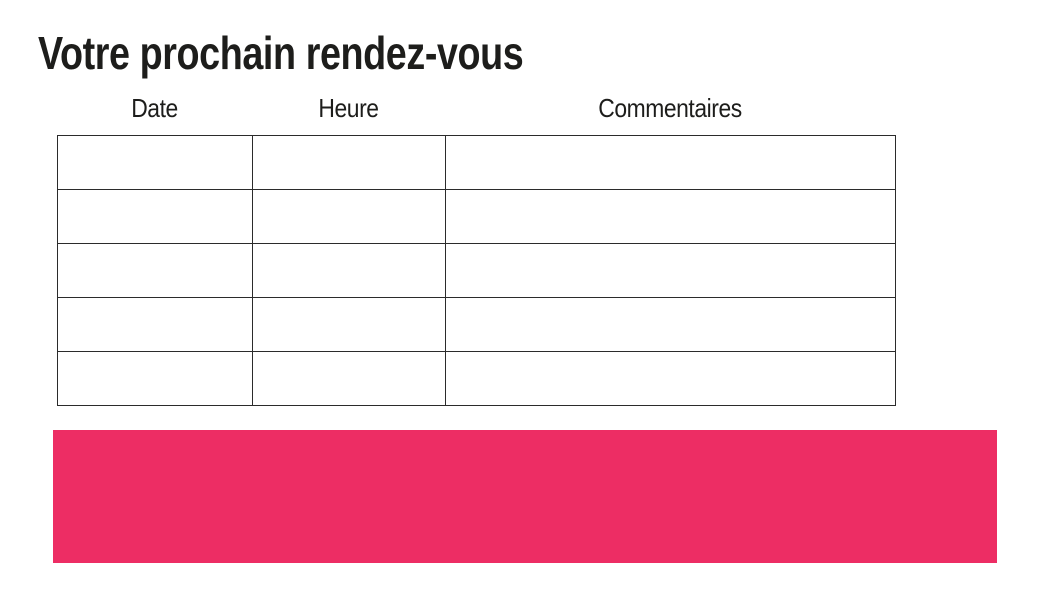 The width and height of the screenshot is (1050, 600). Describe the element at coordinates (348, 108) in the screenshot. I see `column-header-heure: Heure` at that location.